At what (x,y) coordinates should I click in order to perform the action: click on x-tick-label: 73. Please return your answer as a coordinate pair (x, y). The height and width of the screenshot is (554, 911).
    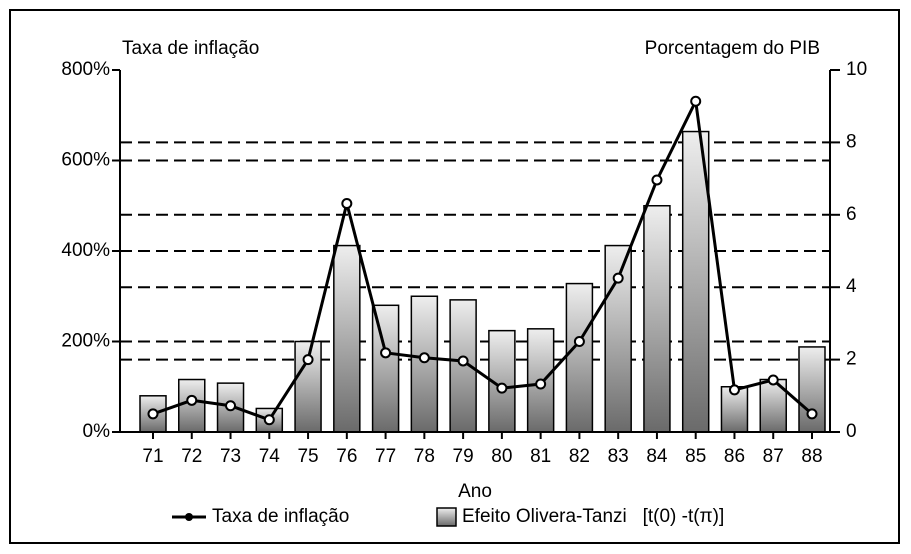
    Looking at the image, I should click on (230, 456).